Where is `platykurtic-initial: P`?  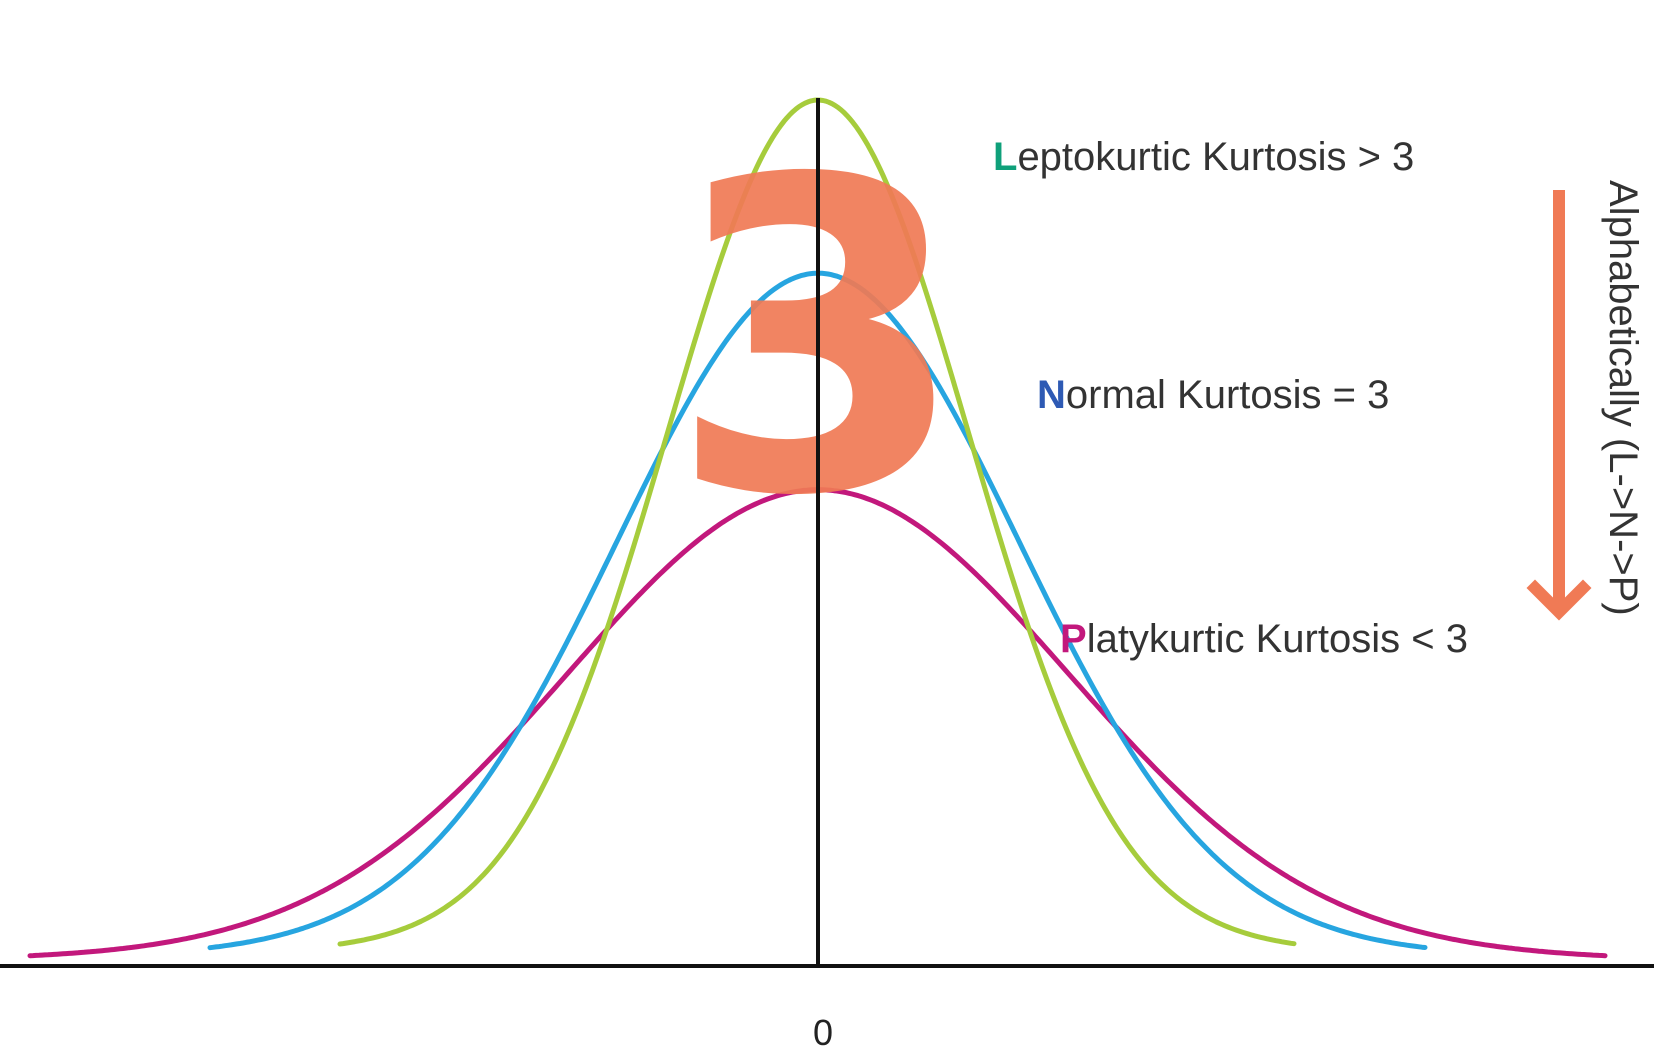 platykurtic-initial: P is located at coordinates (1073, 639).